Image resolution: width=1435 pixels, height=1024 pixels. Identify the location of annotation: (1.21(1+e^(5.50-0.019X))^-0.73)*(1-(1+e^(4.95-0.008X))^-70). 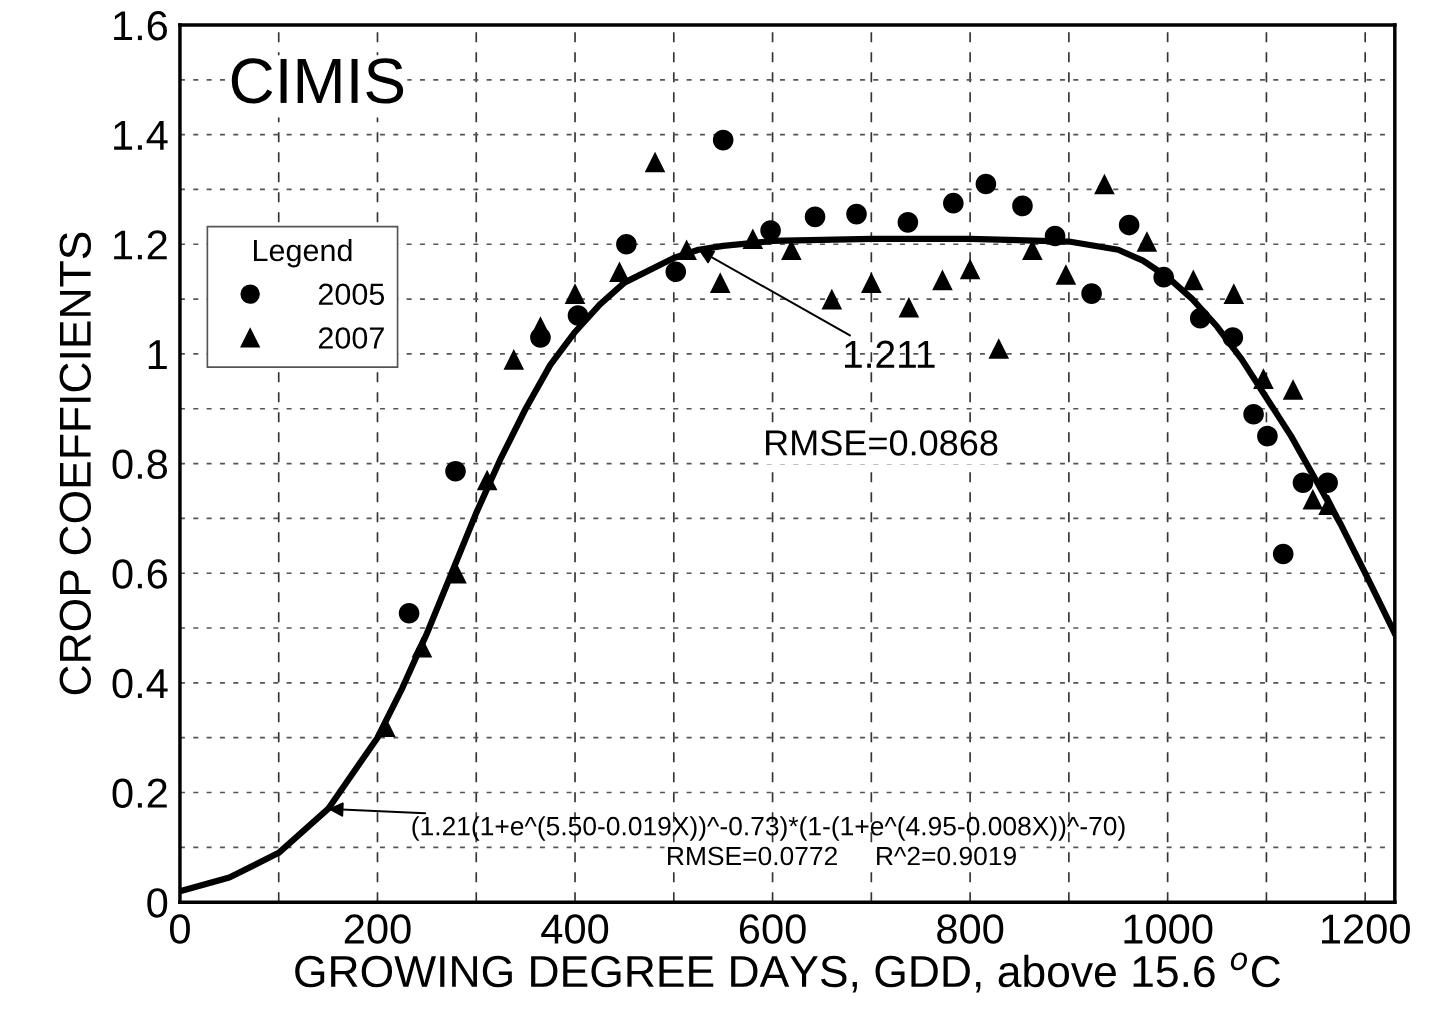
(768, 828).